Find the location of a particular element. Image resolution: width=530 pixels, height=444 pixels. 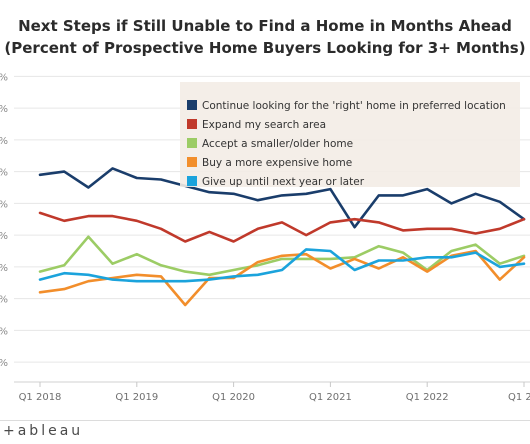

x-tick-label: Q1 2018 is located at coordinates (40, 397).